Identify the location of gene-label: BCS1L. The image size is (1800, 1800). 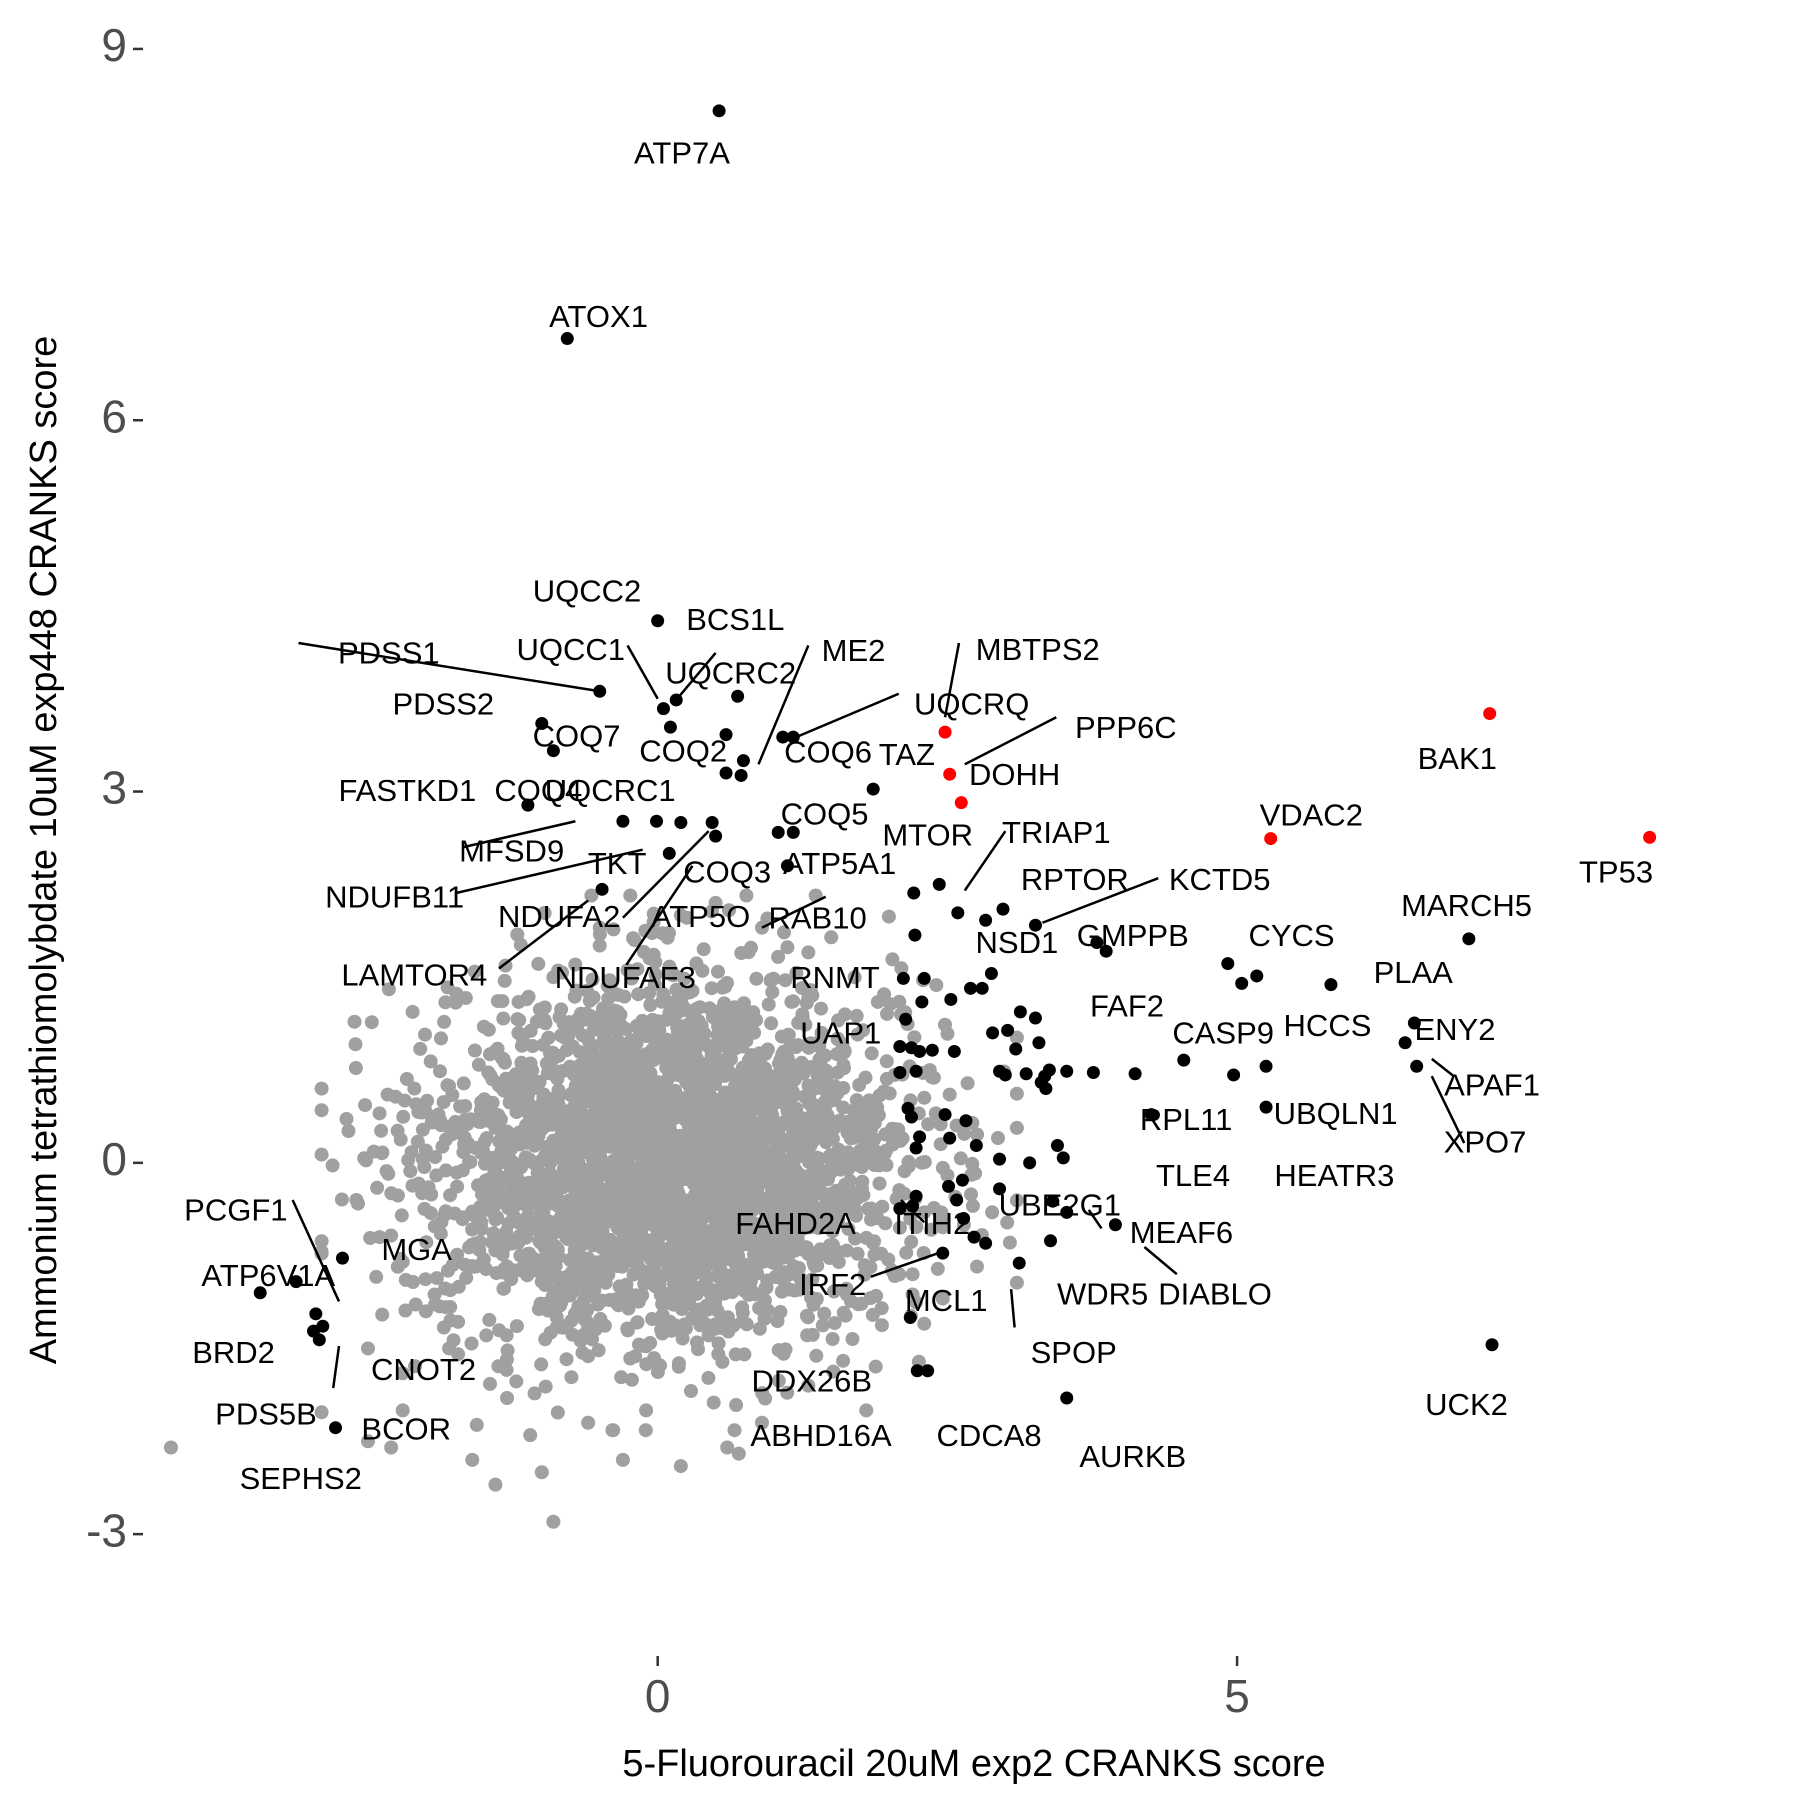
(735, 619).